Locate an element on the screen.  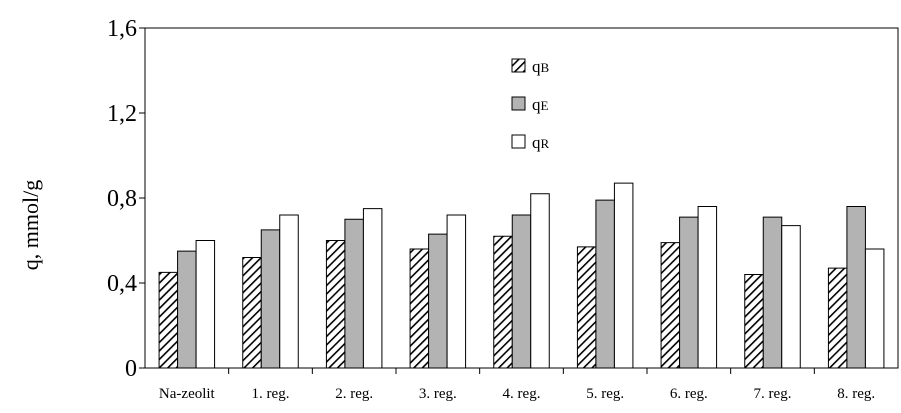
x-tick-label: 4. reg. is located at coordinates (522, 394).